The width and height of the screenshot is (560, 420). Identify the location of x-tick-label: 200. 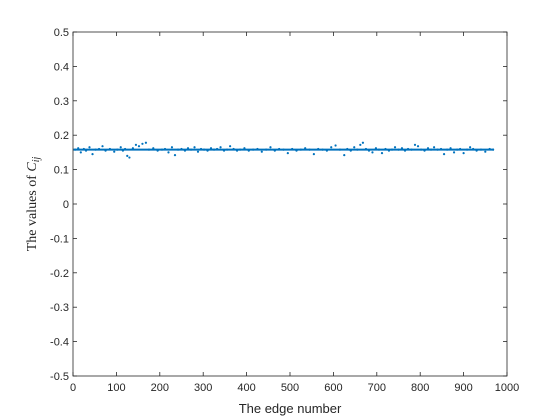
(160, 388).